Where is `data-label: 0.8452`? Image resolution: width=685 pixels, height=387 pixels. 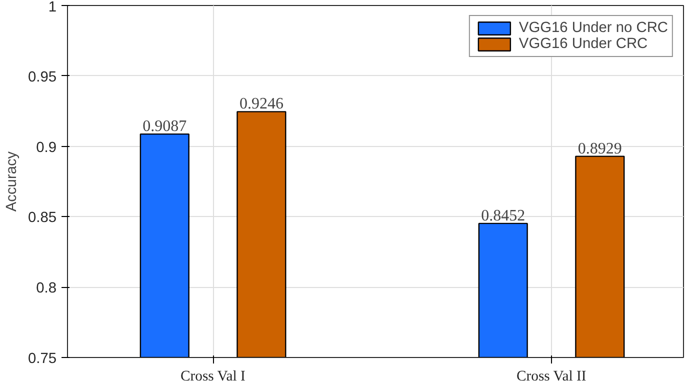
data-label: 0.8452 is located at coordinates (503, 215).